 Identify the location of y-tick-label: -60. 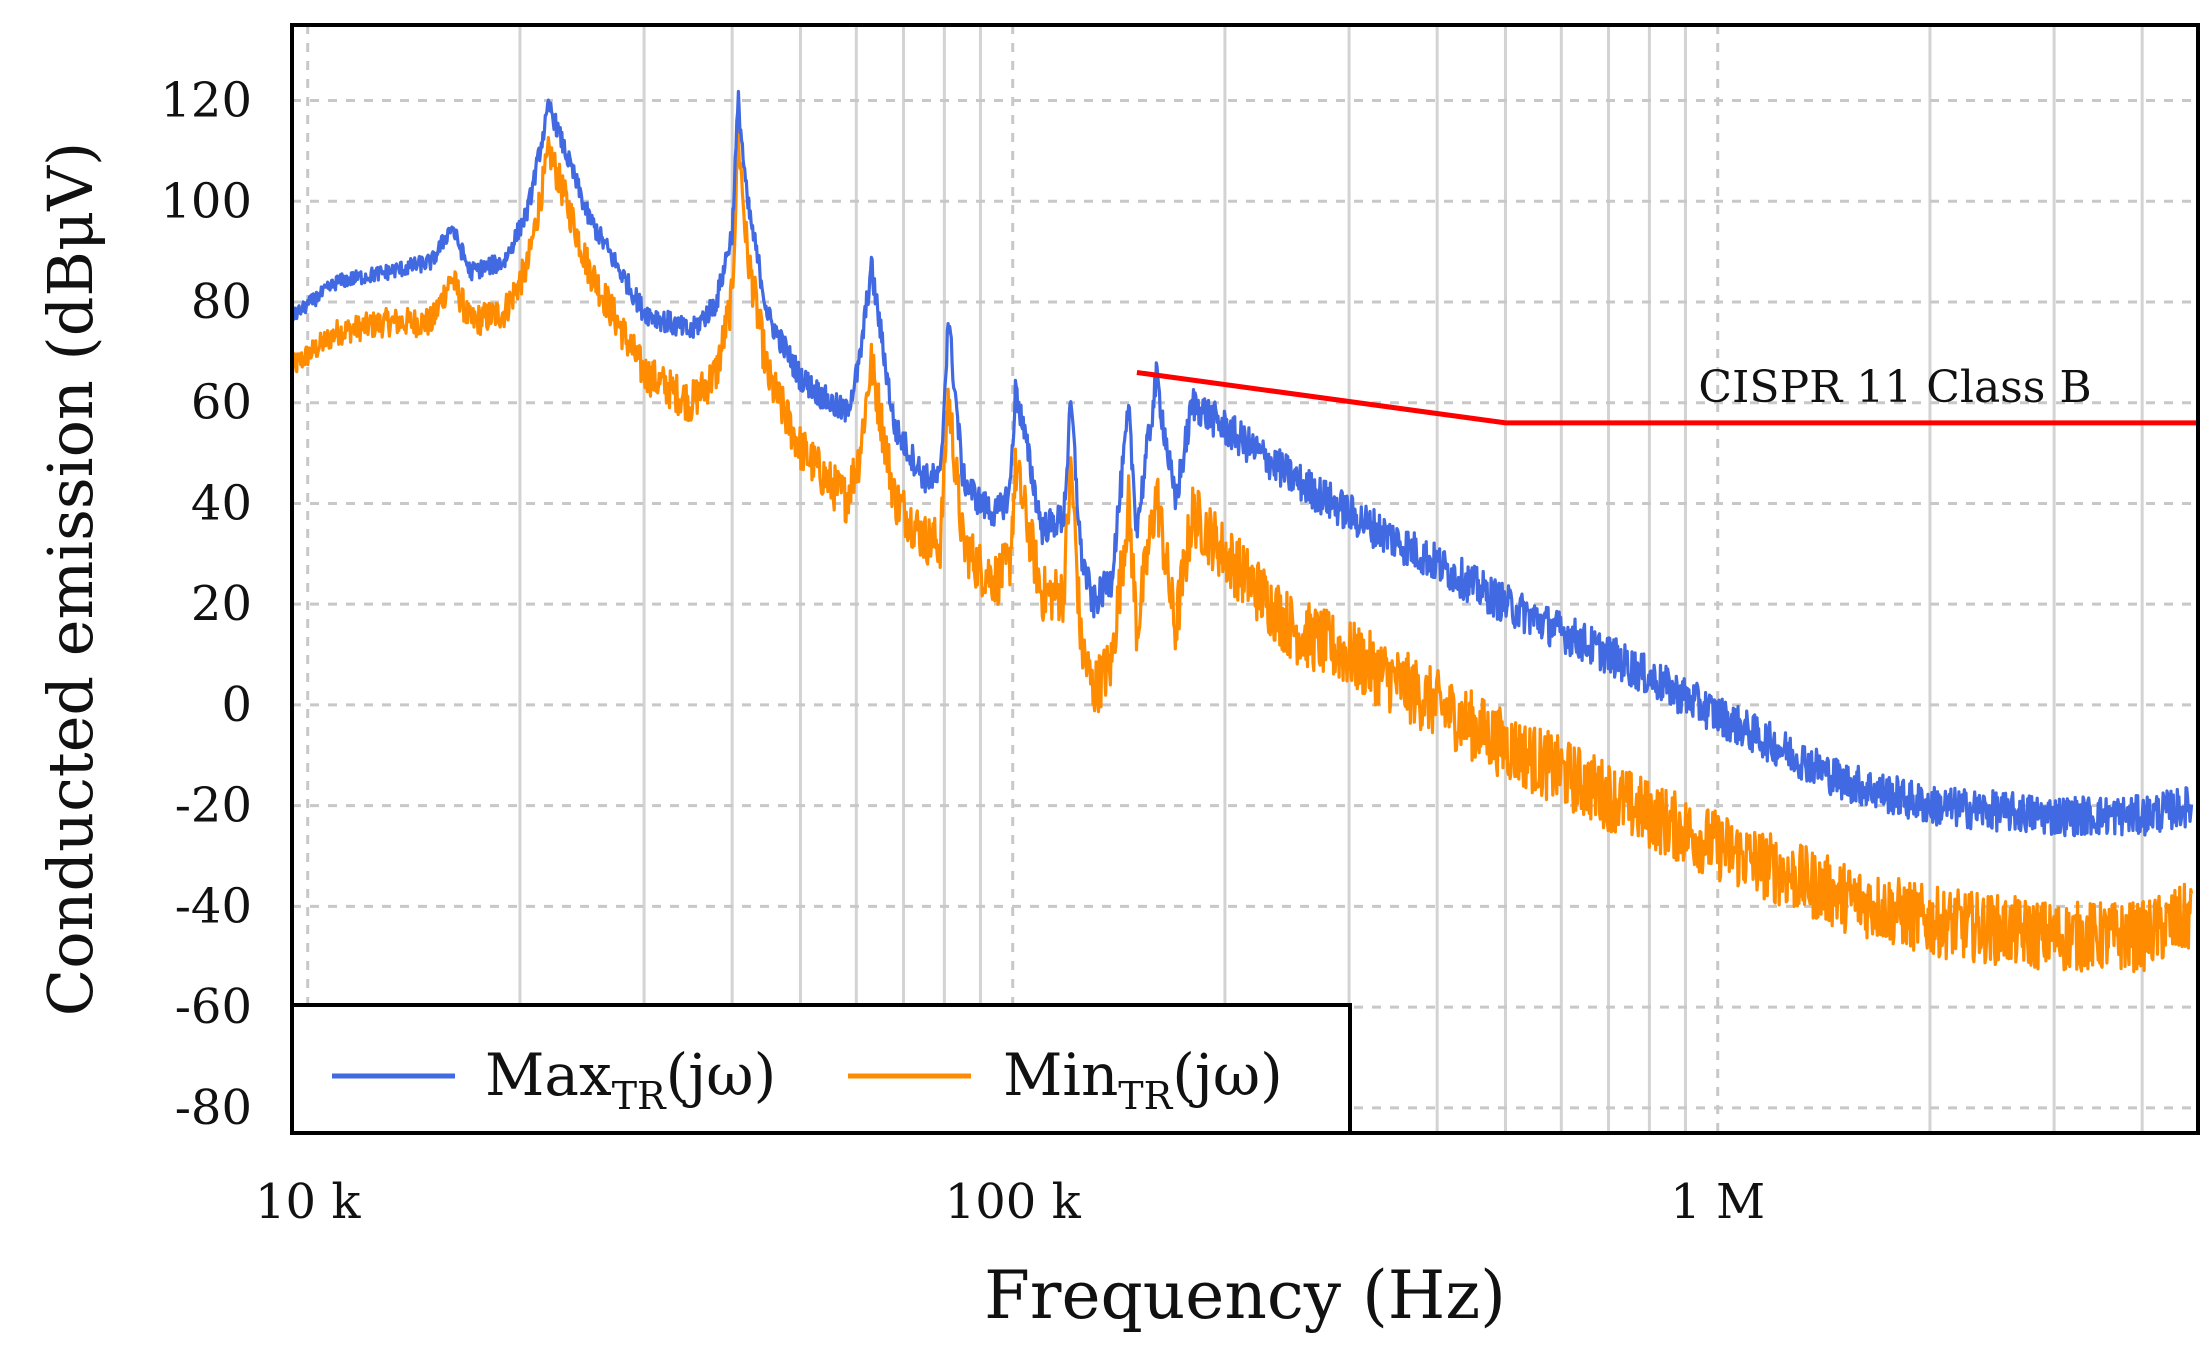
(213, 1007).